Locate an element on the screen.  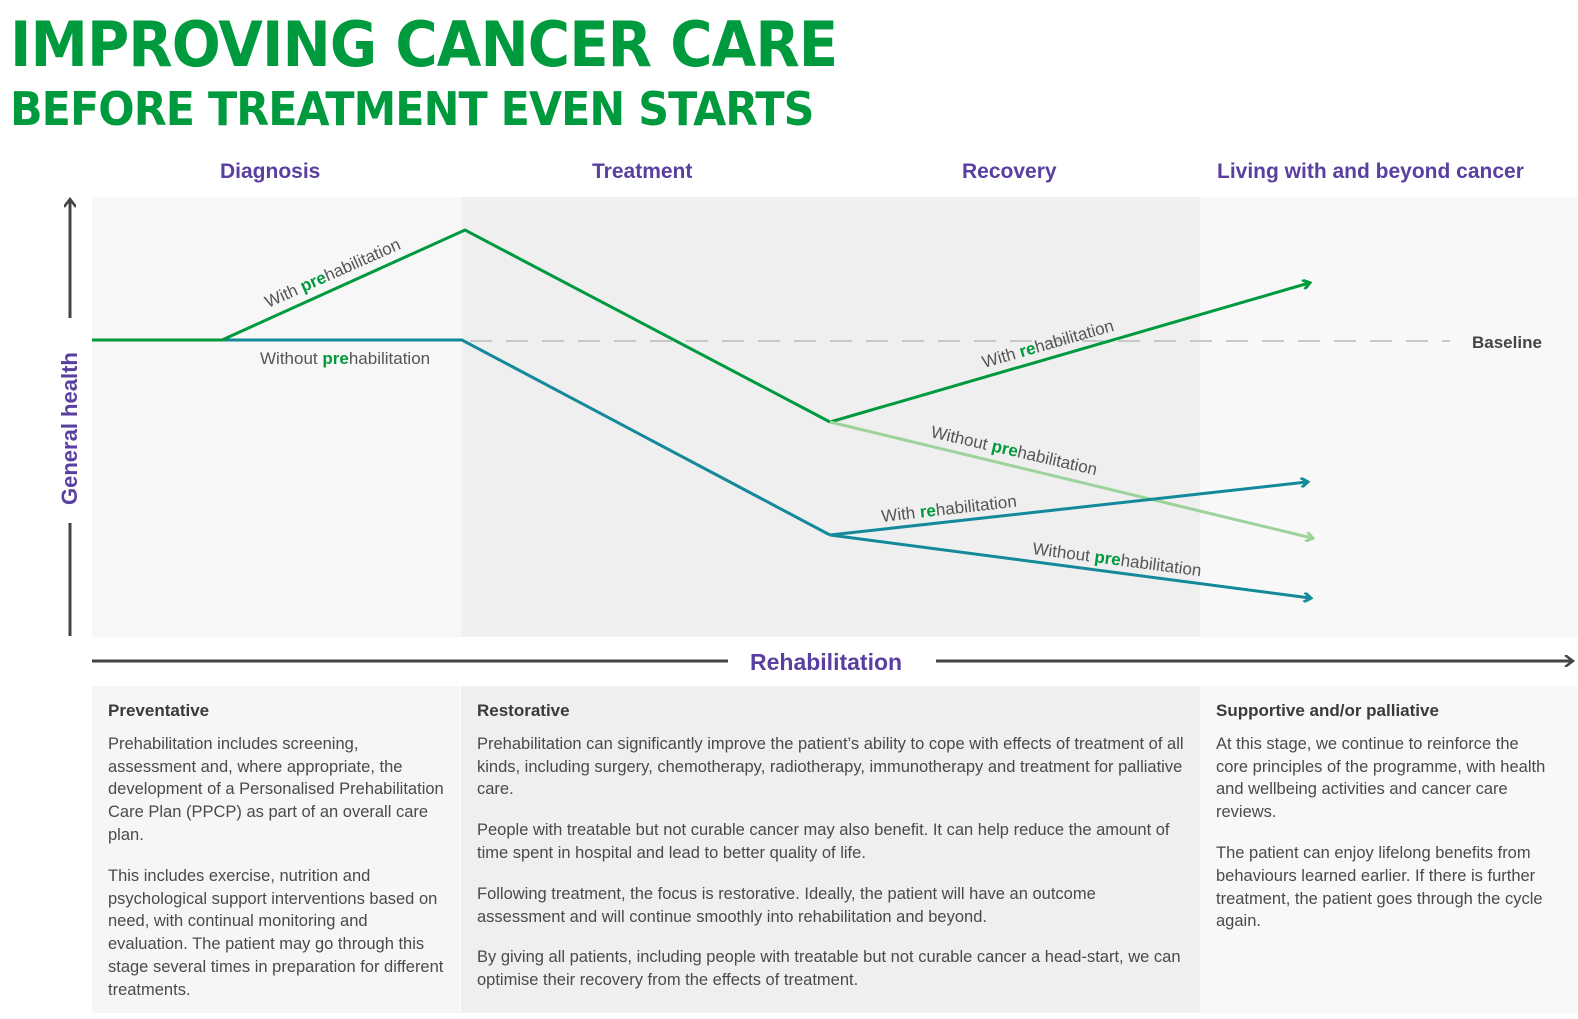
title-line-1: IMPROVING CANCER CARE is located at coordinates (424, 44).